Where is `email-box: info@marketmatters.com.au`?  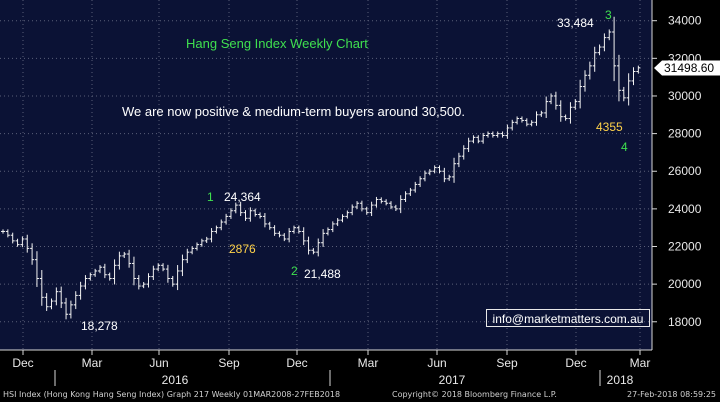
email-box: info@marketmatters.com.au is located at coordinates (568, 318).